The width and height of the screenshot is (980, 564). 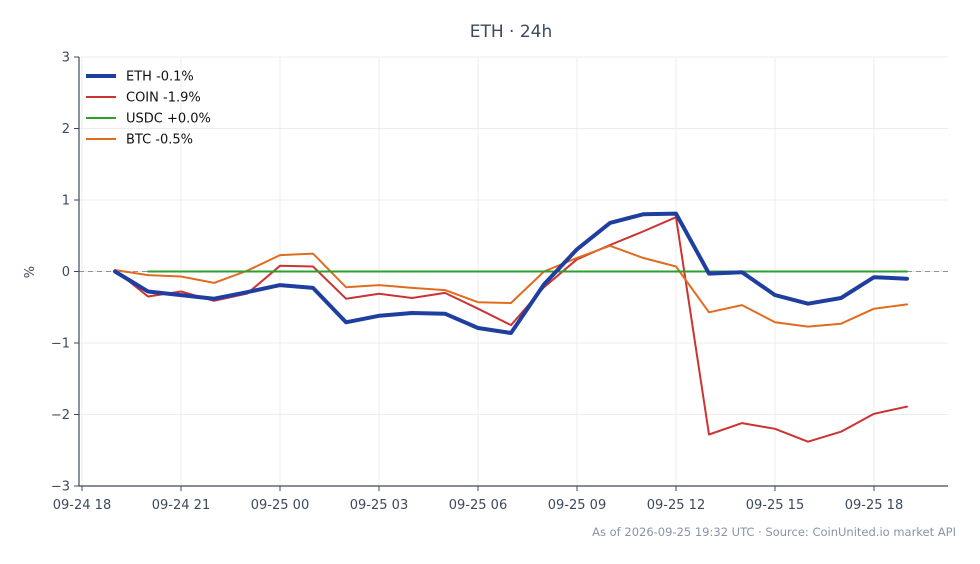 I want to click on y-tick-label: −2, so click(x=60, y=415).